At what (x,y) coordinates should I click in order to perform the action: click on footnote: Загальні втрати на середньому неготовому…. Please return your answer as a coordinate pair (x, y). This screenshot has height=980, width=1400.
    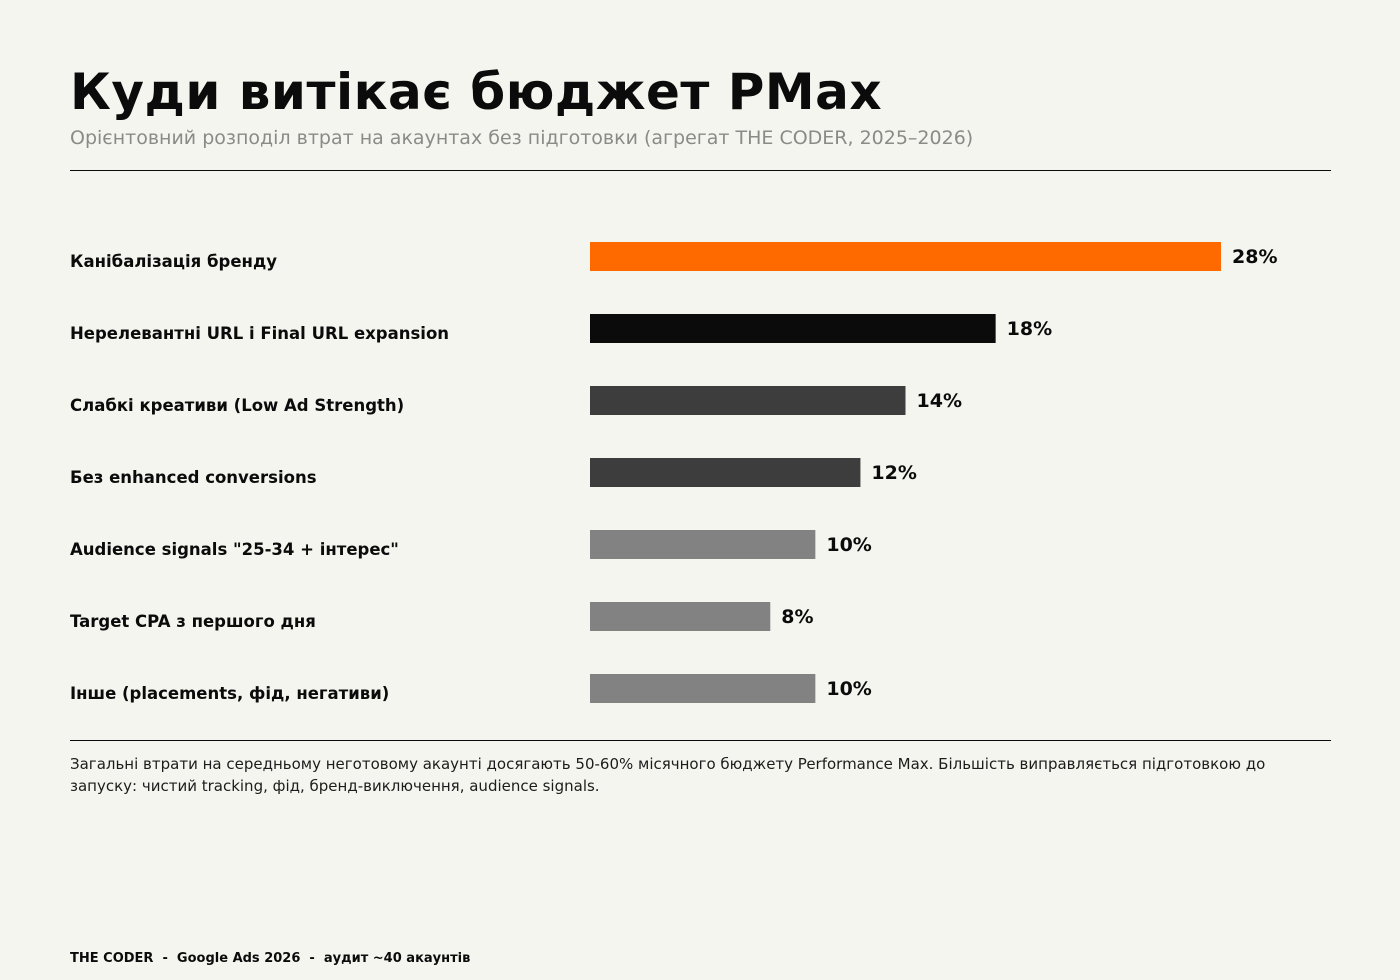
    Looking at the image, I should click on (668, 775).